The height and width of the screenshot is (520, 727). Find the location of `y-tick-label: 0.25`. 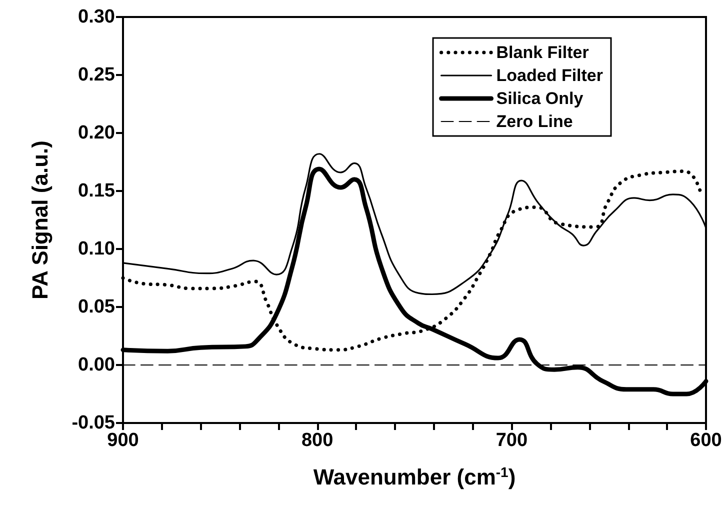

y-tick-label: 0.25 is located at coordinates (97, 75).